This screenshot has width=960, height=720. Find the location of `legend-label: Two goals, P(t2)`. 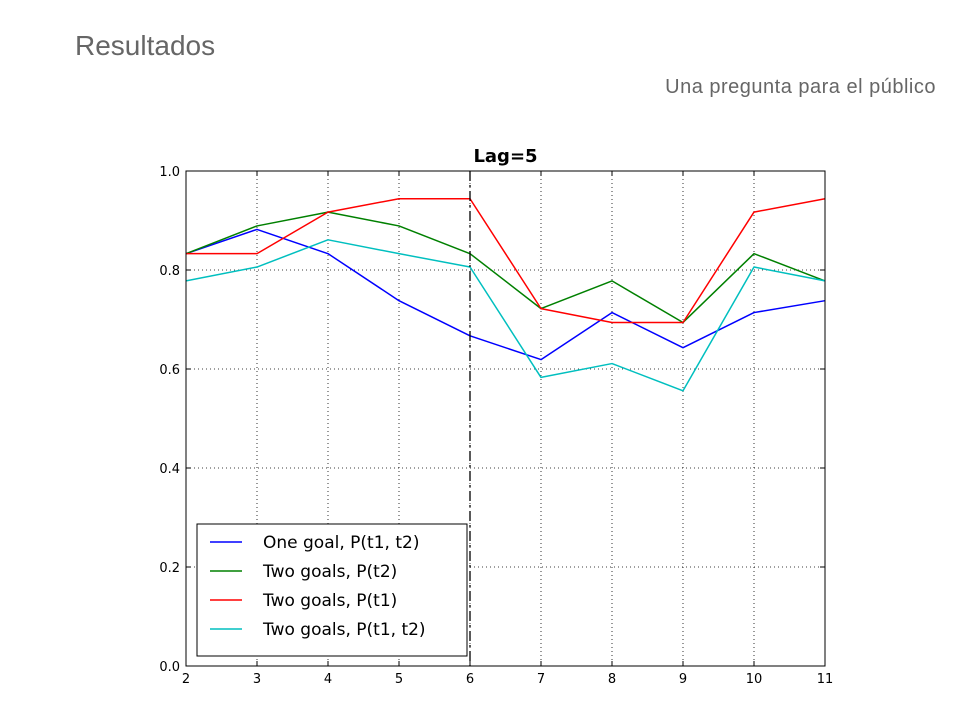

legend-label: Two goals, P(t2) is located at coordinates (329, 572).